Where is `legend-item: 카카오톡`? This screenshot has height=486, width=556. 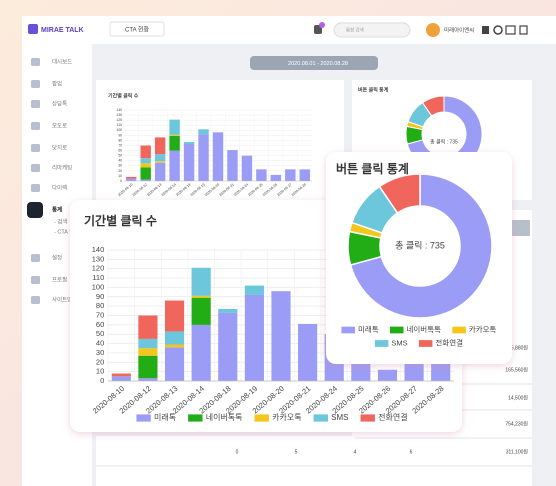 legend-item: 카카오톡 is located at coordinates (474, 329).